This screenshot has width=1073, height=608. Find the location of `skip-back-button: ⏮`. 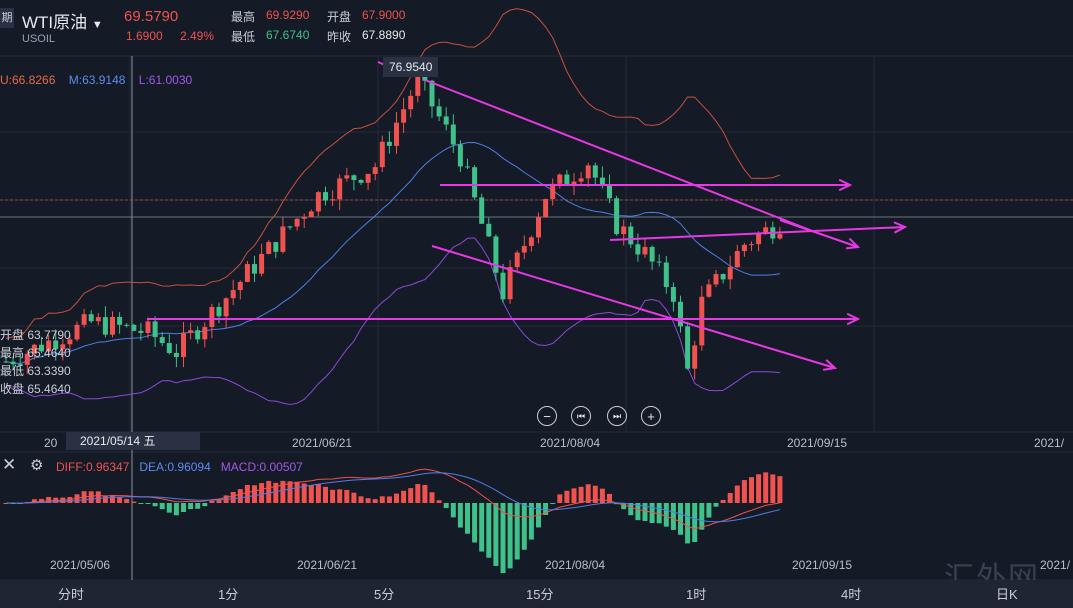

skip-back-button: ⏮ is located at coordinates (581, 416).